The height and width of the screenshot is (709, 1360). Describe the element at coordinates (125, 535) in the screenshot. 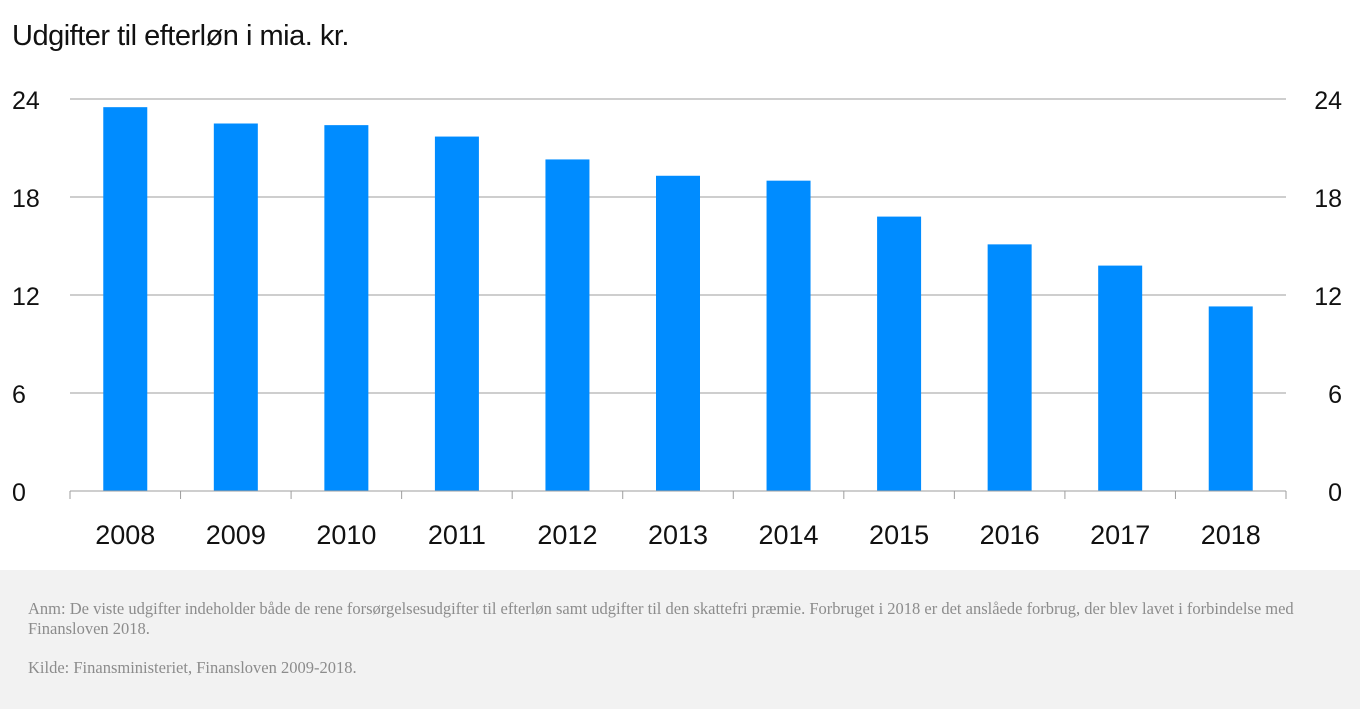

I see `x-tick-label: 2008` at that location.